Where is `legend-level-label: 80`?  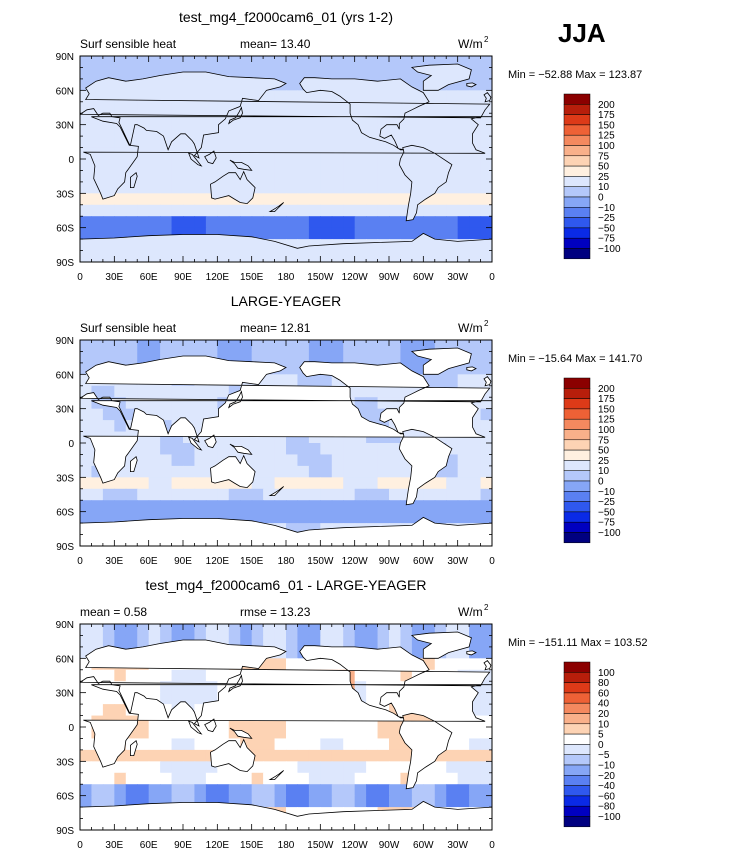 legend-level-label: 80 is located at coordinates (604, 683).